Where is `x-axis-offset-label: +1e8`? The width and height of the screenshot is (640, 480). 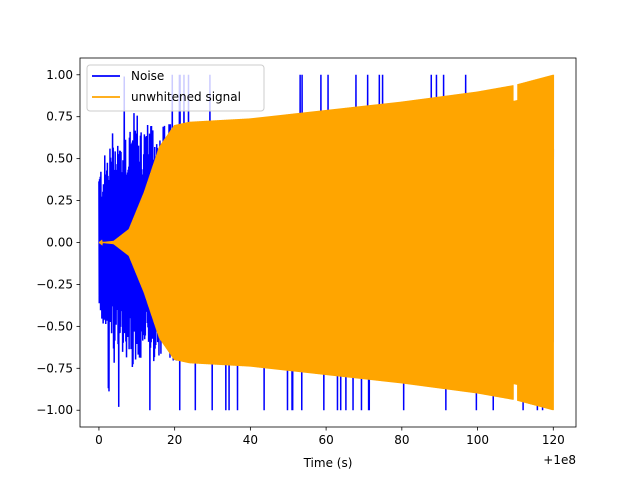
x-axis-offset-label: +1e8 is located at coordinates (559, 460).